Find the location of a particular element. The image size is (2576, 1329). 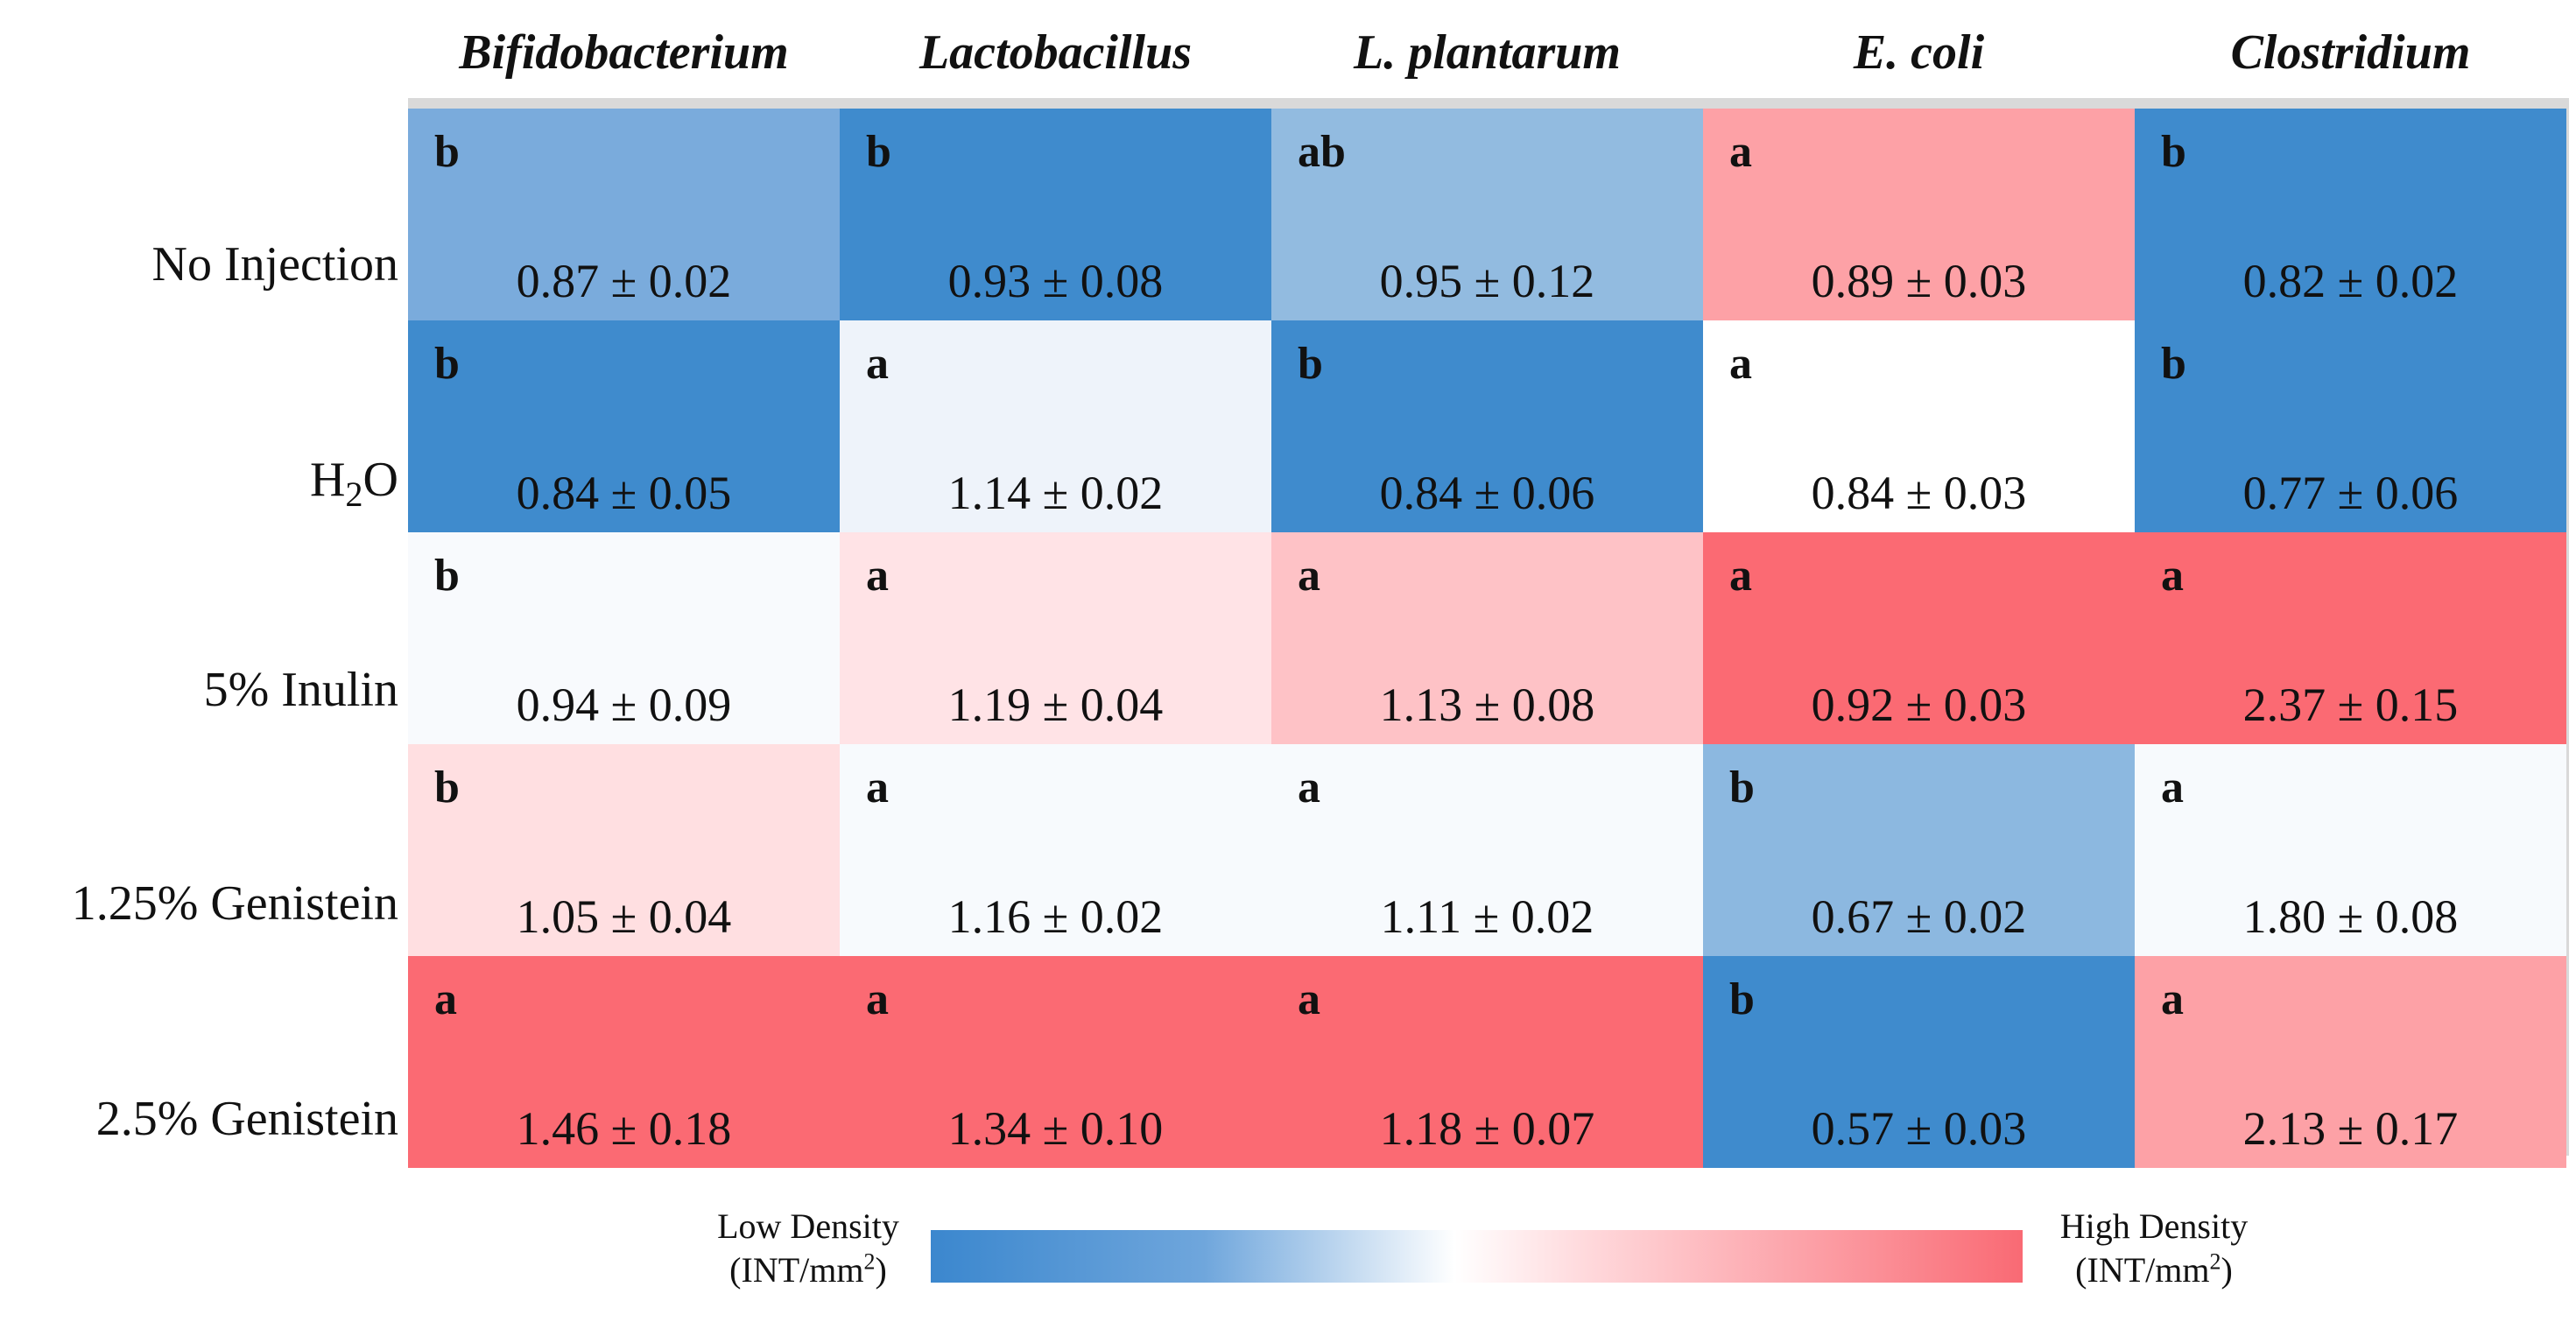

heatmap-cell: a 0.92 ± 0.03 is located at coordinates (1919, 638).